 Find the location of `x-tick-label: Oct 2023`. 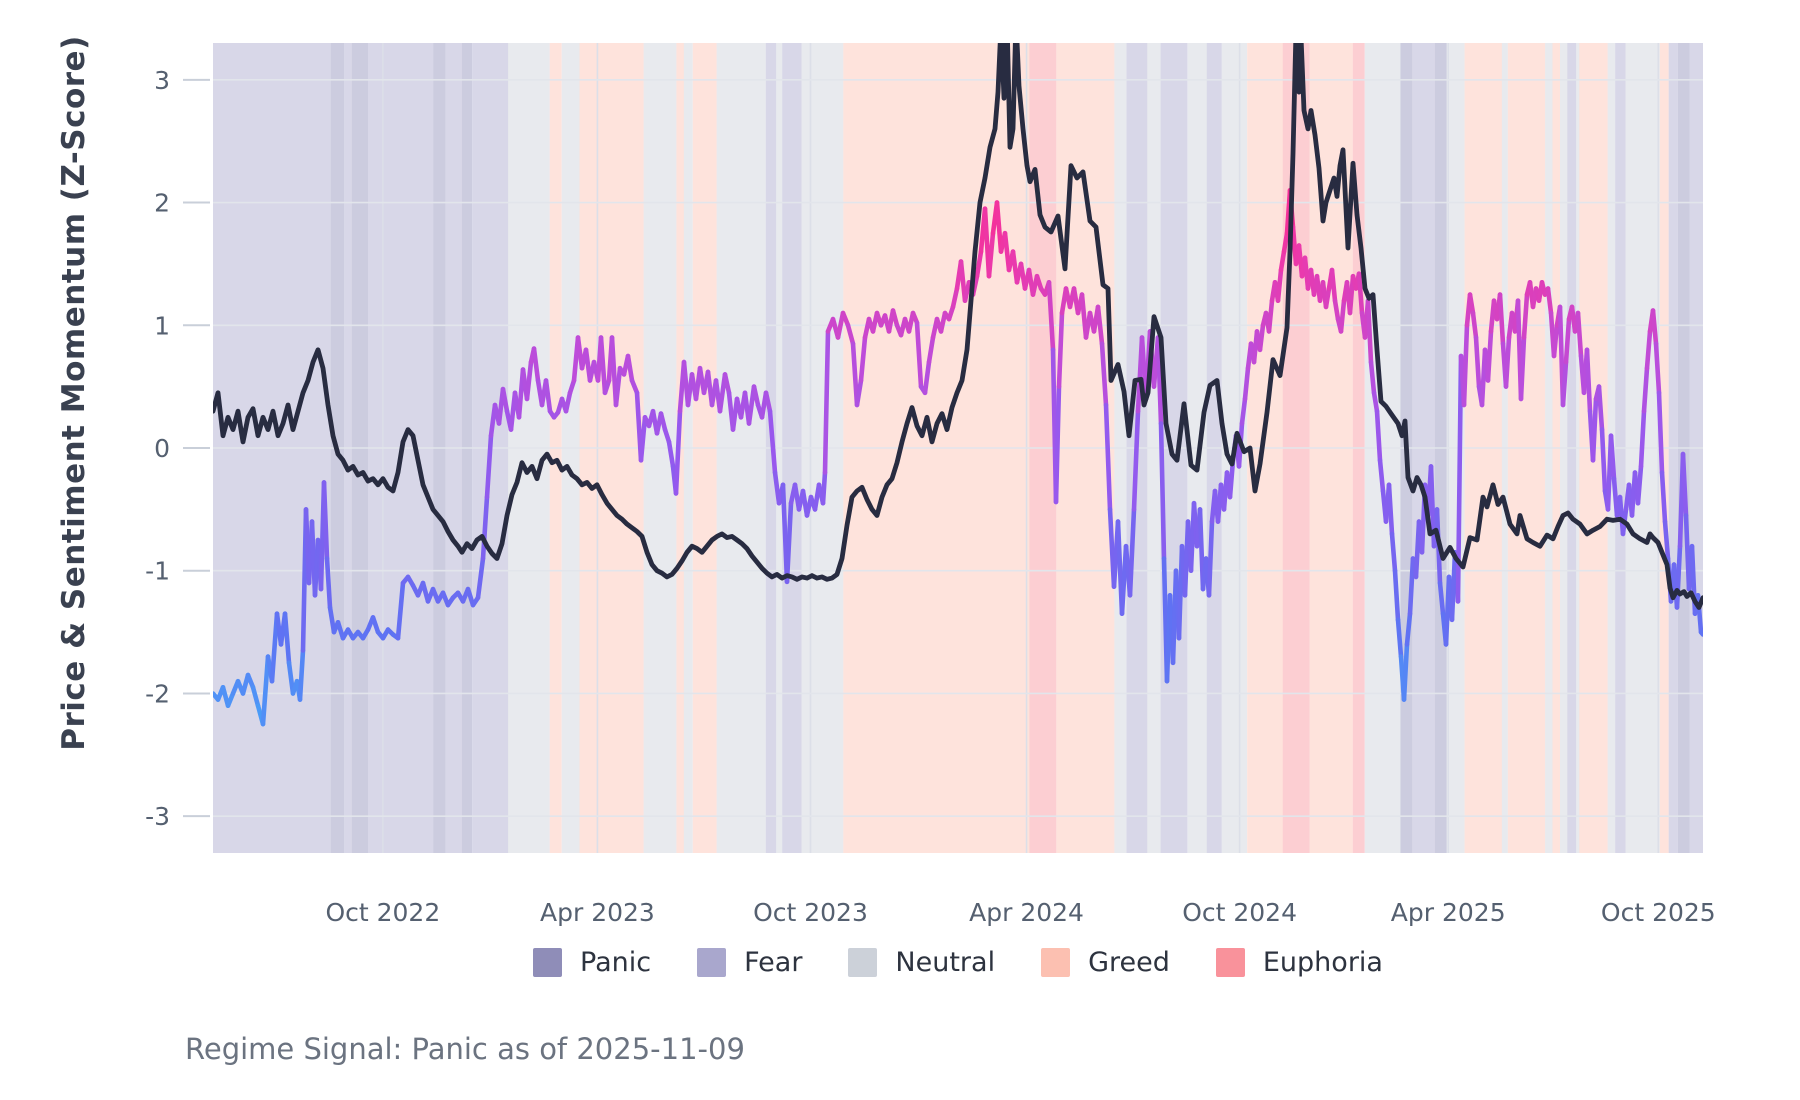

x-tick-label: Oct 2023 is located at coordinates (810, 912).